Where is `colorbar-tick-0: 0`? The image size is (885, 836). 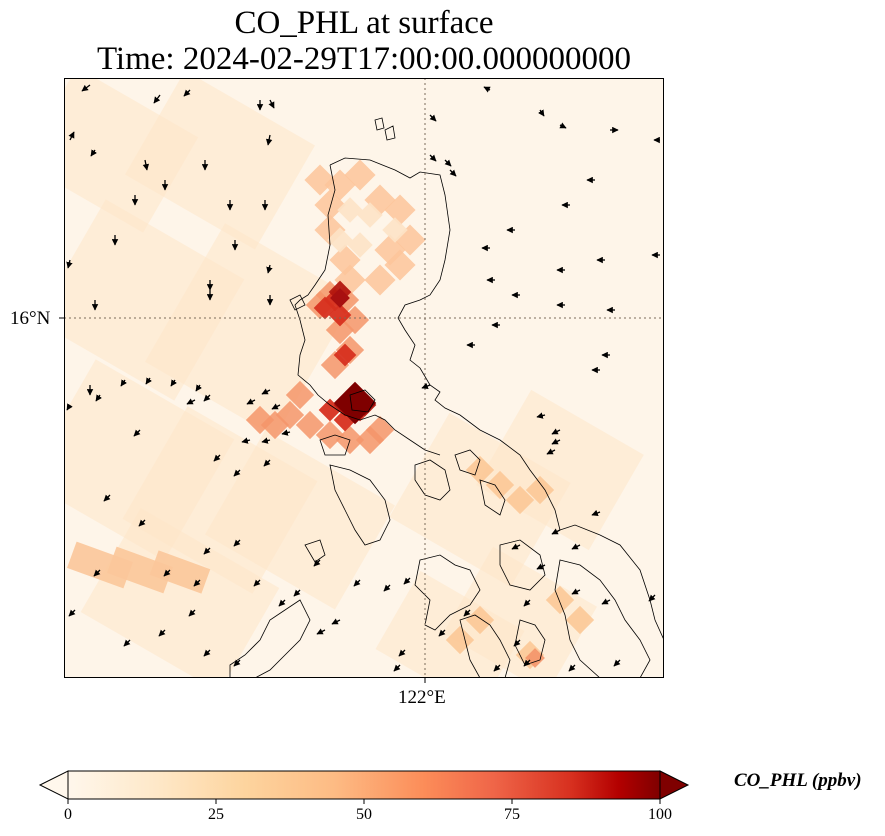 colorbar-tick-0: 0 is located at coordinates (68, 814).